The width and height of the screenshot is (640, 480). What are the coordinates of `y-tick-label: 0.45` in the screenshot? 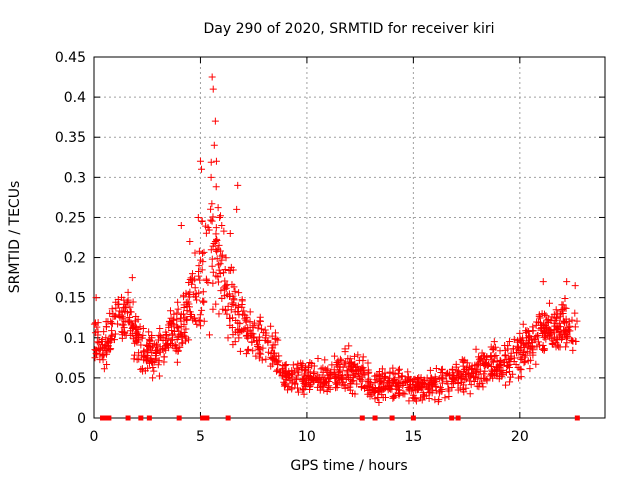 It's located at (70, 58).